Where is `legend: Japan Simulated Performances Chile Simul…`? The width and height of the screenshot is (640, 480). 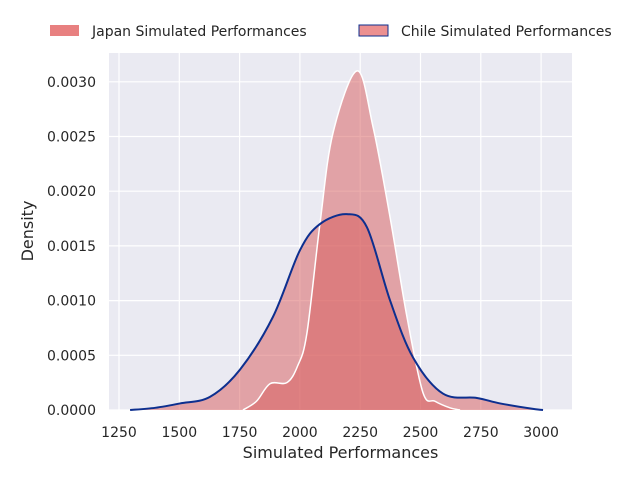 legend: Japan Simulated Performances Chile Simul… is located at coordinates (331, 32).